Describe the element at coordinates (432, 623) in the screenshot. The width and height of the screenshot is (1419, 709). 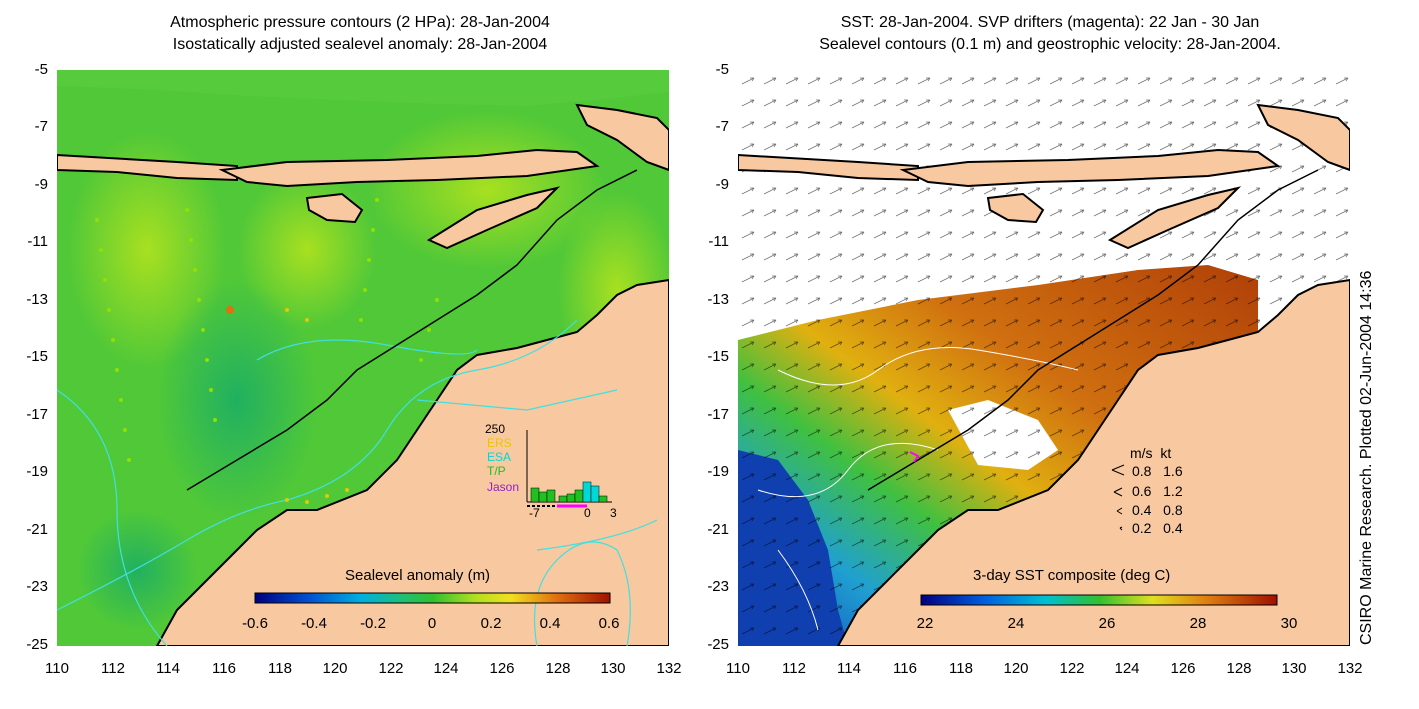
I see `colorbar-tick: 0` at that location.